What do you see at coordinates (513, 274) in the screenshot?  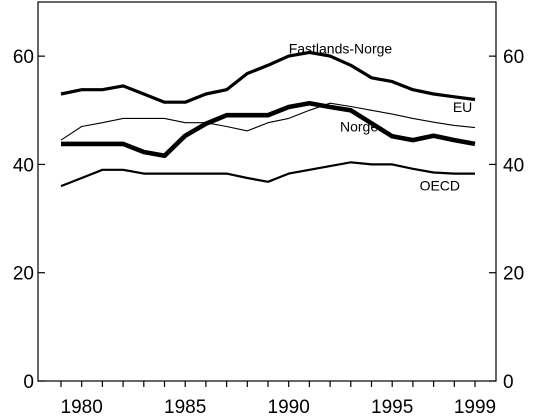 I see `y-tick-label-right: 20` at bounding box center [513, 274].